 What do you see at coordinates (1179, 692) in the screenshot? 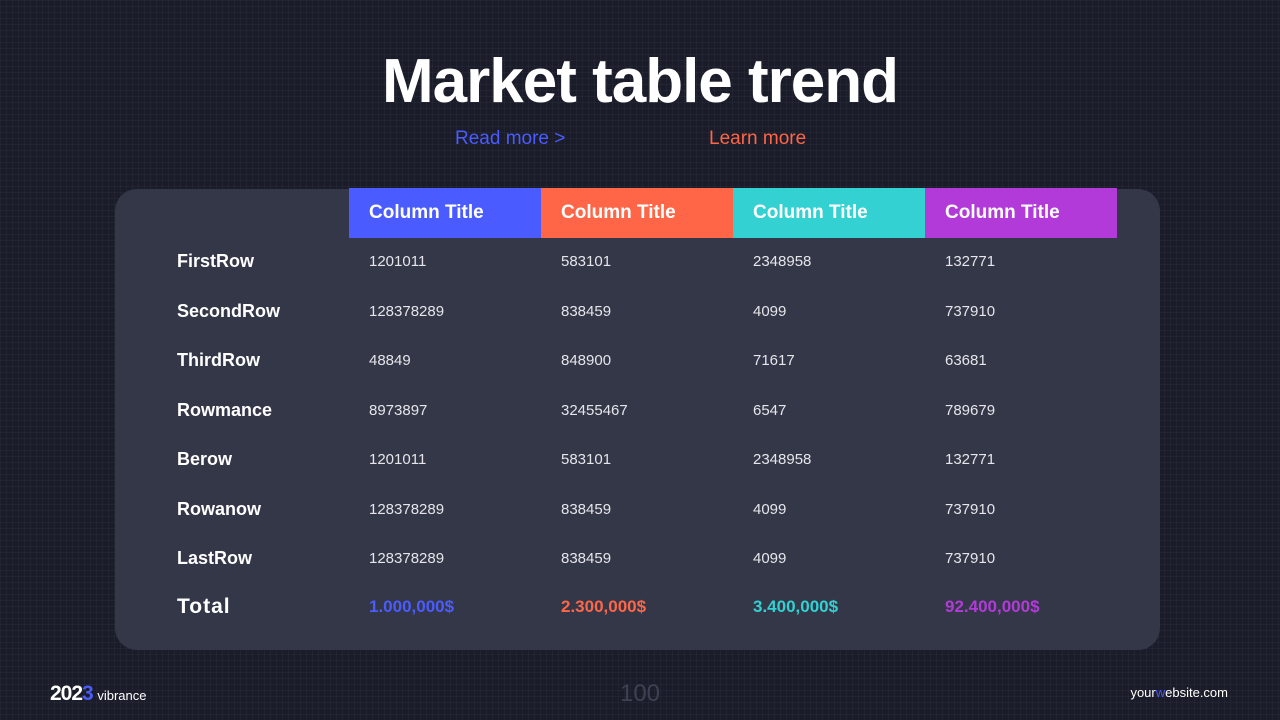
I see `website: yourwebsite.com` at bounding box center [1179, 692].